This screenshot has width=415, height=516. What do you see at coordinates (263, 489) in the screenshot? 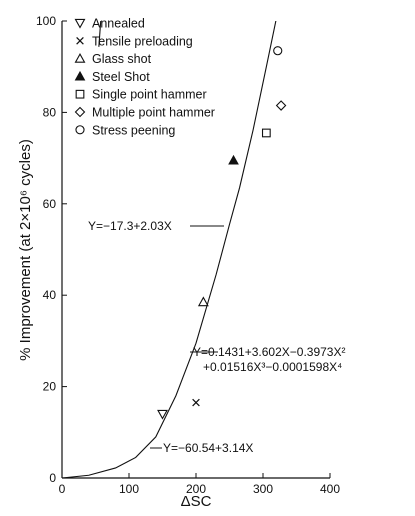
I see `x-tick-label: 300` at bounding box center [263, 489].